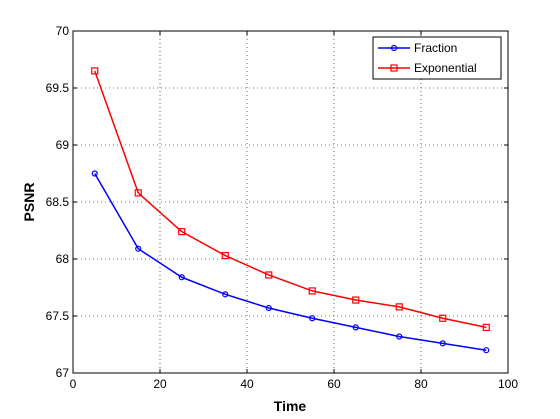  Describe the element at coordinates (508, 384) in the screenshot. I see `x-tick-label: 100` at that location.